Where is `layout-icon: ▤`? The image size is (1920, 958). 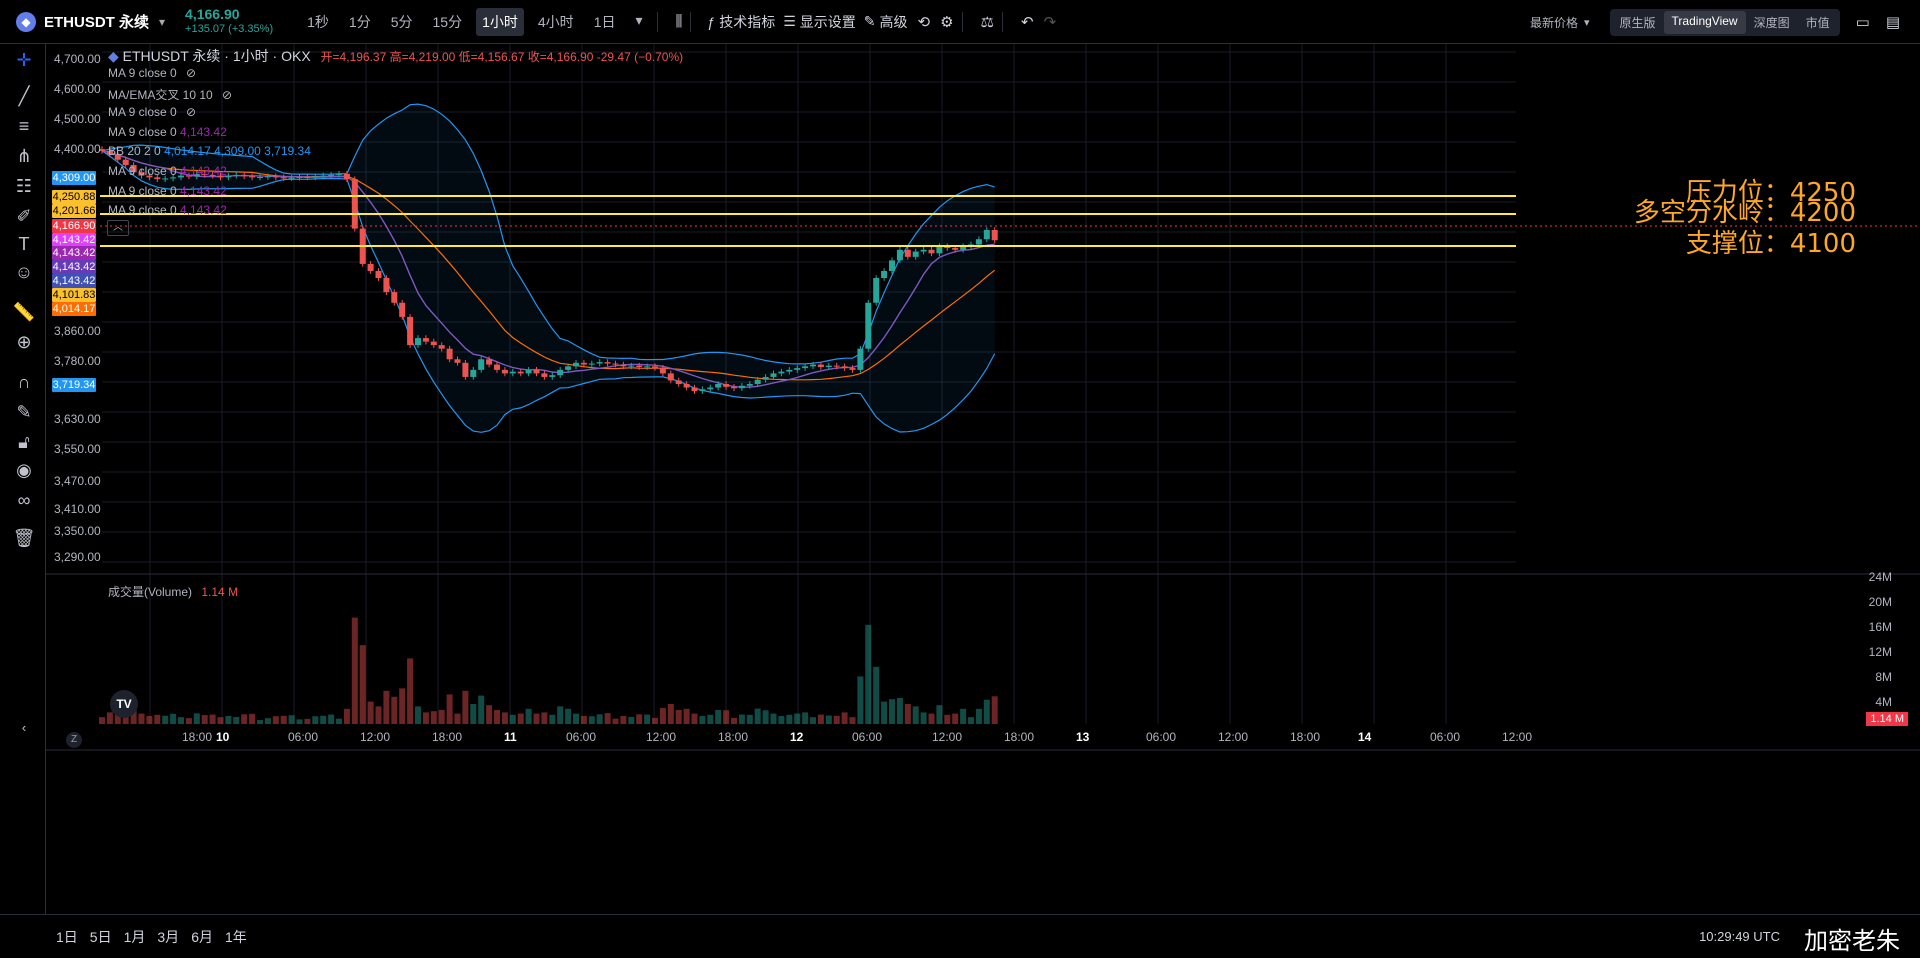
layout-icon: ▤ is located at coordinates (1892, 22).